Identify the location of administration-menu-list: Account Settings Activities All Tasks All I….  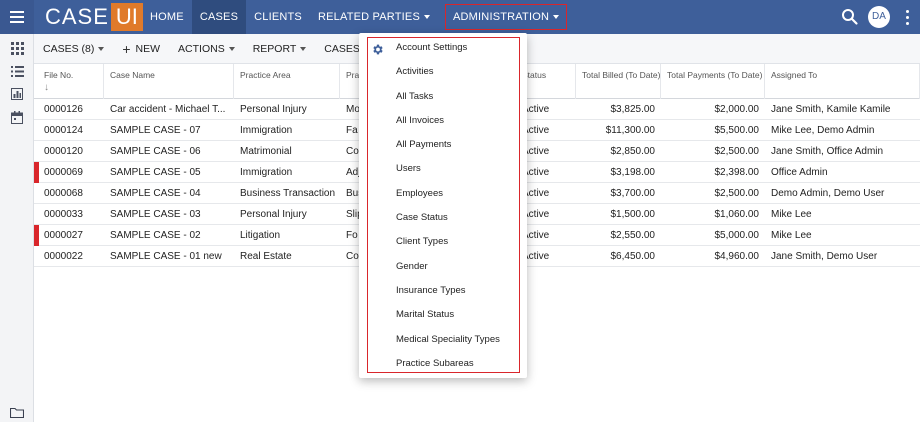
(443, 206).